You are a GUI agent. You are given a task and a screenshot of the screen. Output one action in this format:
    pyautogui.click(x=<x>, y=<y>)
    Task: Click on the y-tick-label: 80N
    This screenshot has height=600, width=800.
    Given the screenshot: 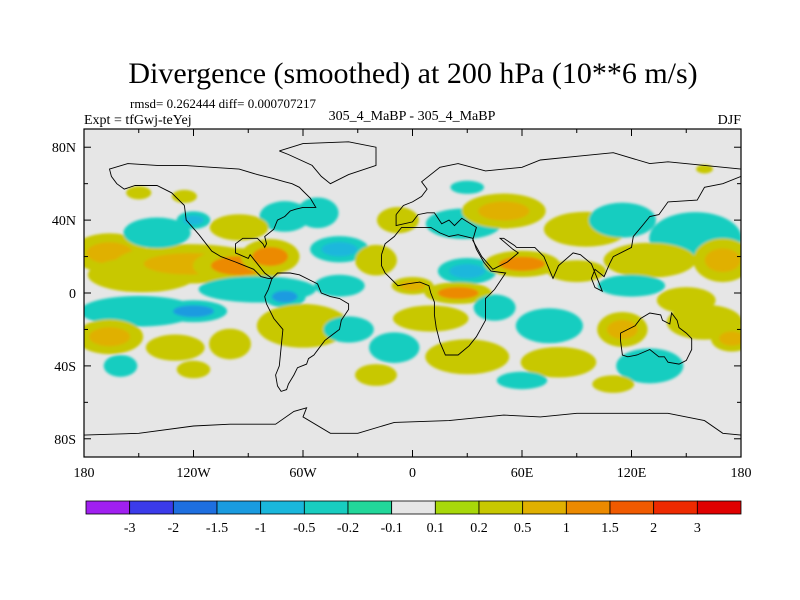 What is the action you would take?
    pyautogui.click(x=64, y=148)
    